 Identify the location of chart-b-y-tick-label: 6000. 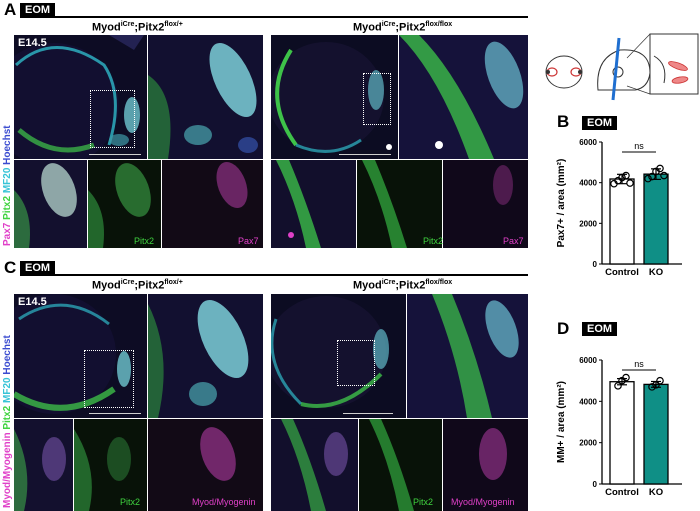
(588, 142).